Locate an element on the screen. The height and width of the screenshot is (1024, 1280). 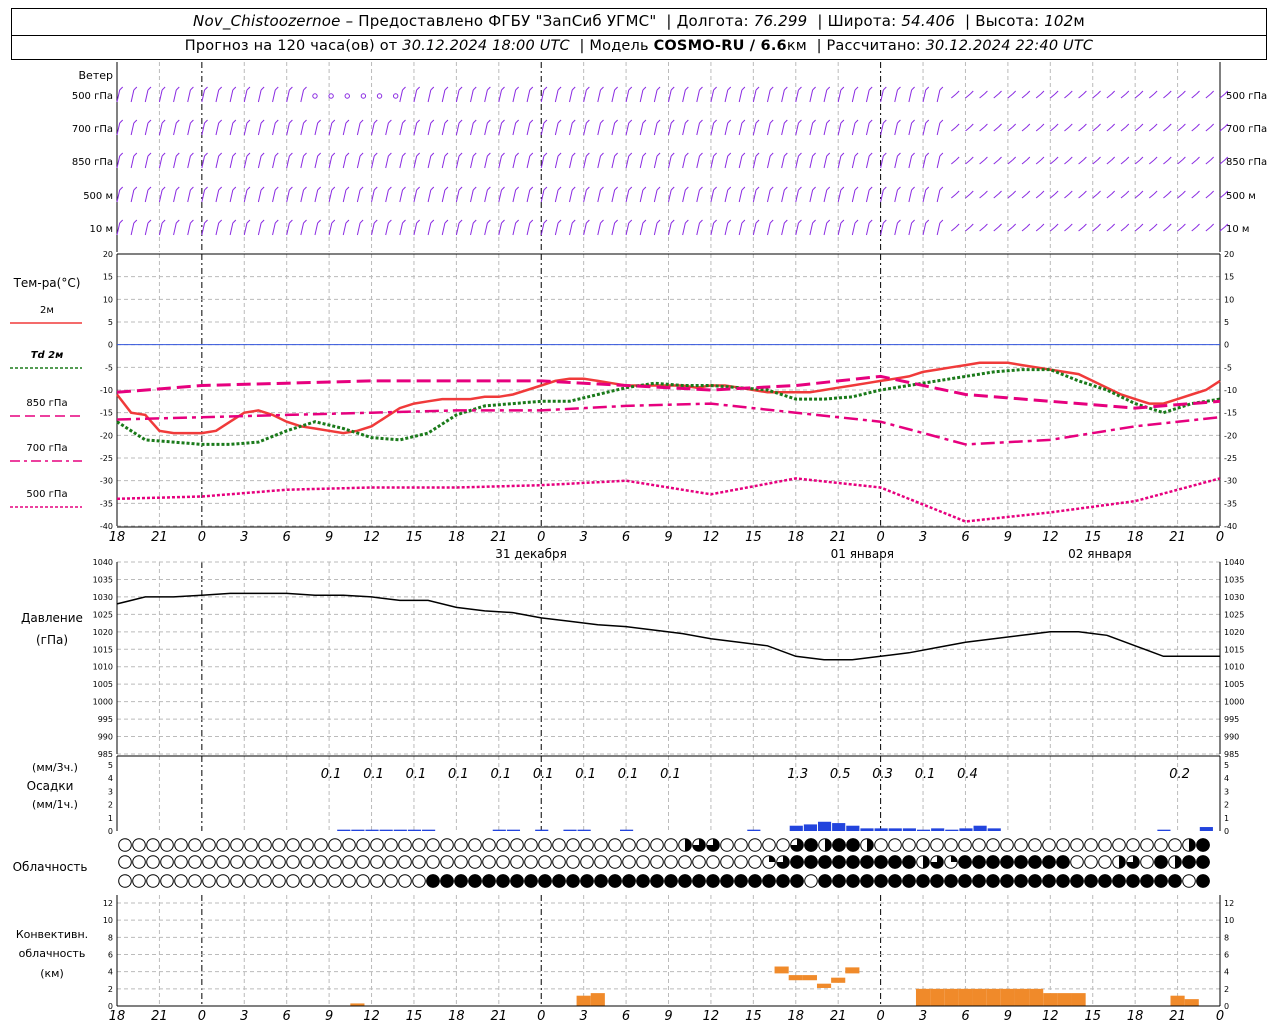
temp-tick-left: -30 is located at coordinates (106, 481).